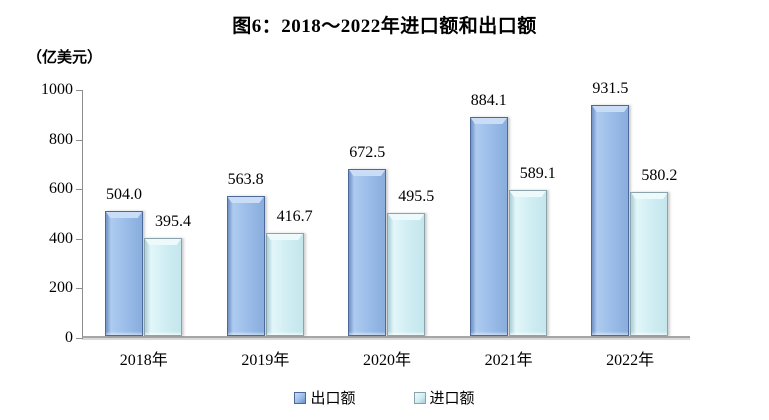 This screenshot has height=420, width=769. What do you see at coordinates (537, 173) in the screenshot?
I see `value-label: 589.1` at bounding box center [537, 173].